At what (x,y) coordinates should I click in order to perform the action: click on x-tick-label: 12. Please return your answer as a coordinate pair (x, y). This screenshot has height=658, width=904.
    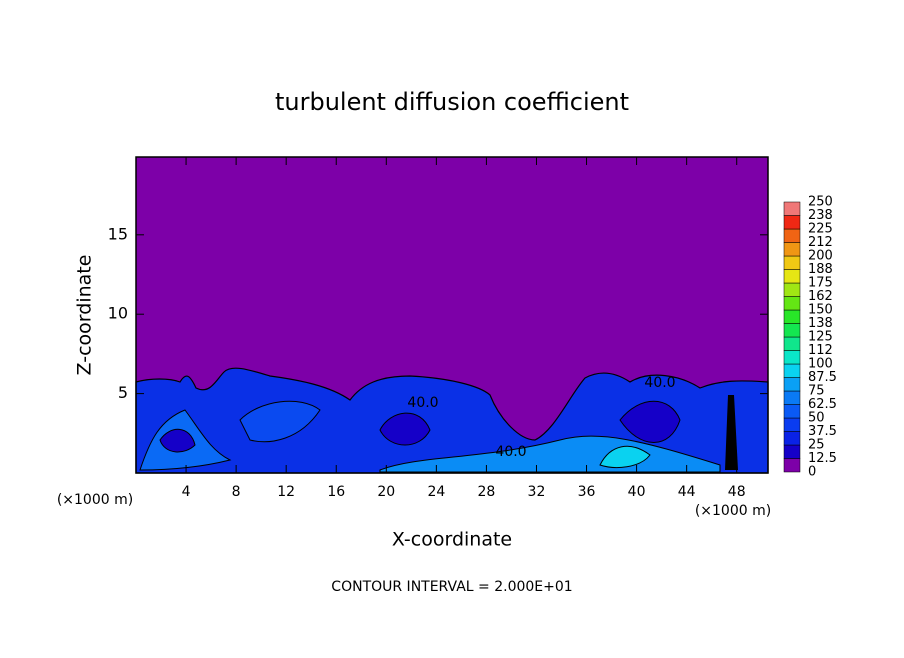
    Looking at the image, I should click on (286, 492).